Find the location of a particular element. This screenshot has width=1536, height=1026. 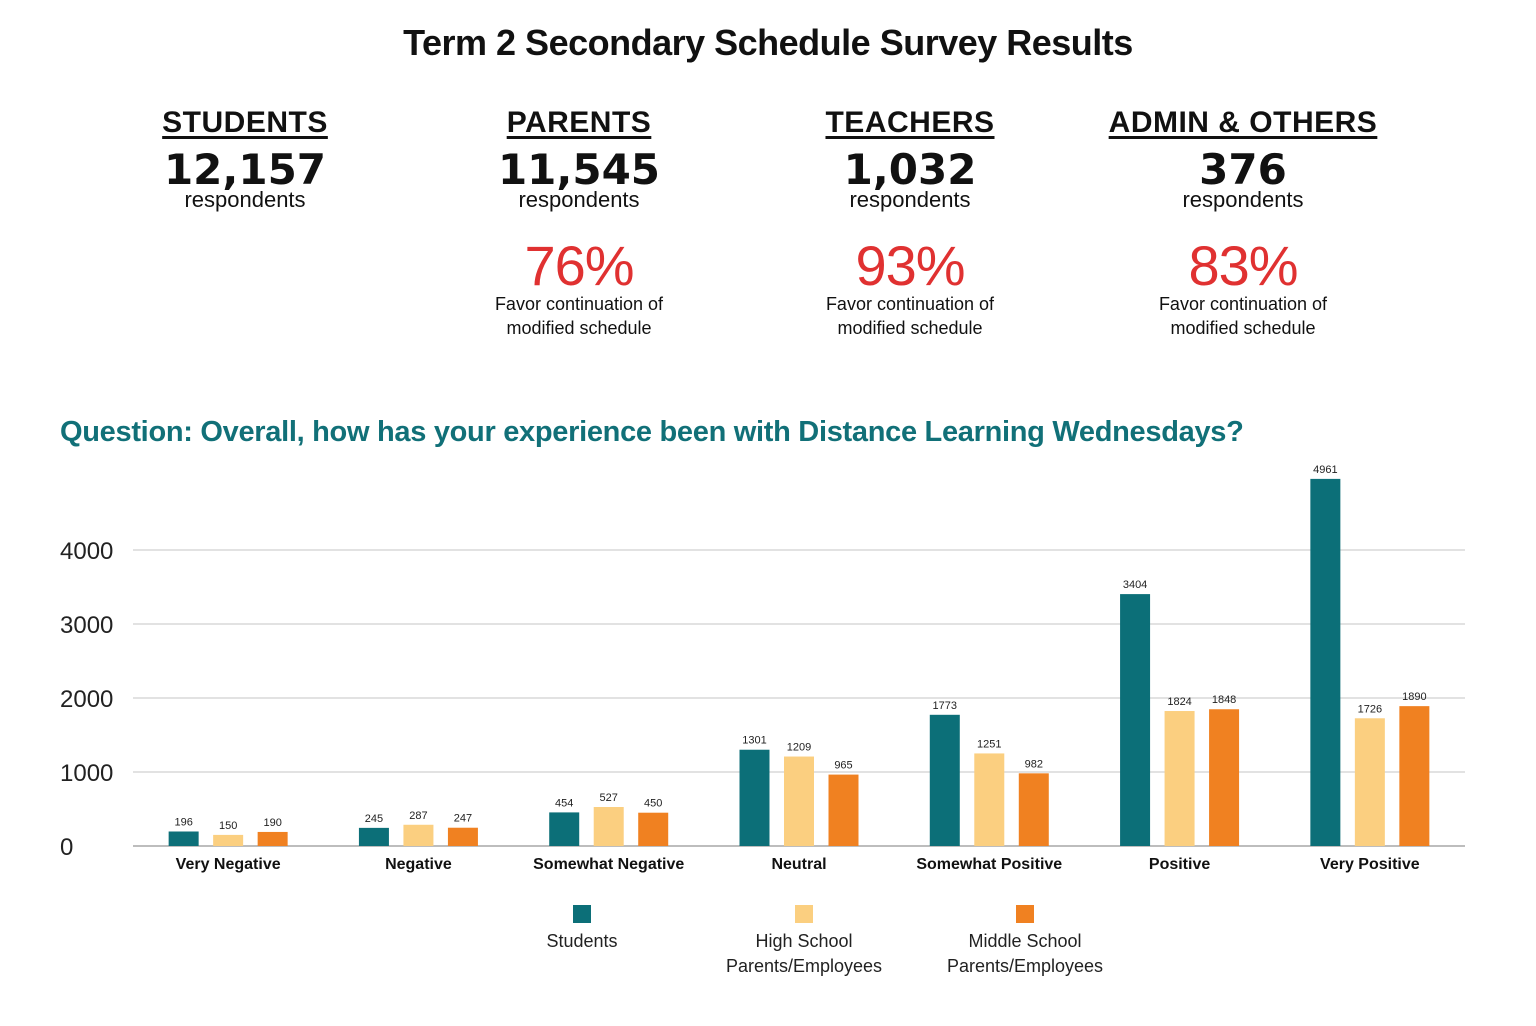

y-tick-label: 0 is located at coordinates (66, 847).